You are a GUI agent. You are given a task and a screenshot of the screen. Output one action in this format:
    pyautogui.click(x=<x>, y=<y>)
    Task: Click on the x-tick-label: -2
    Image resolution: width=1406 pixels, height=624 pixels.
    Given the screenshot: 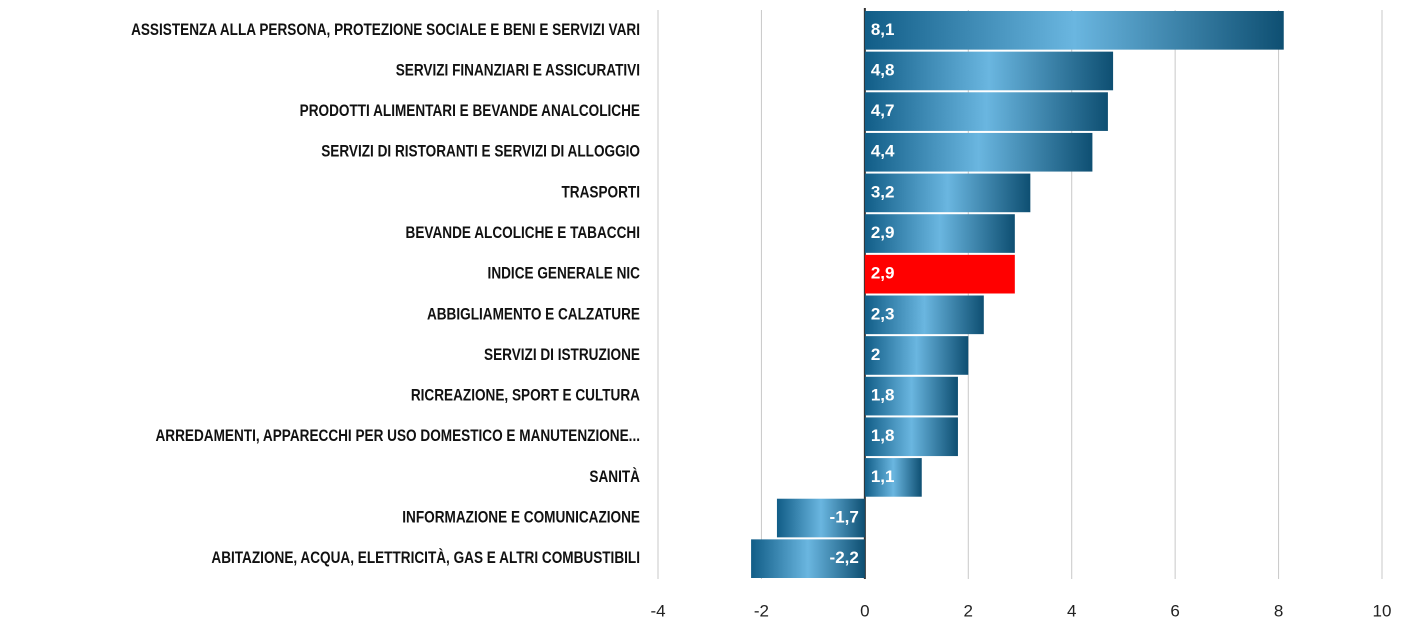 What is the action you would take?
    pyautogui.click(x=761, y=610)
    